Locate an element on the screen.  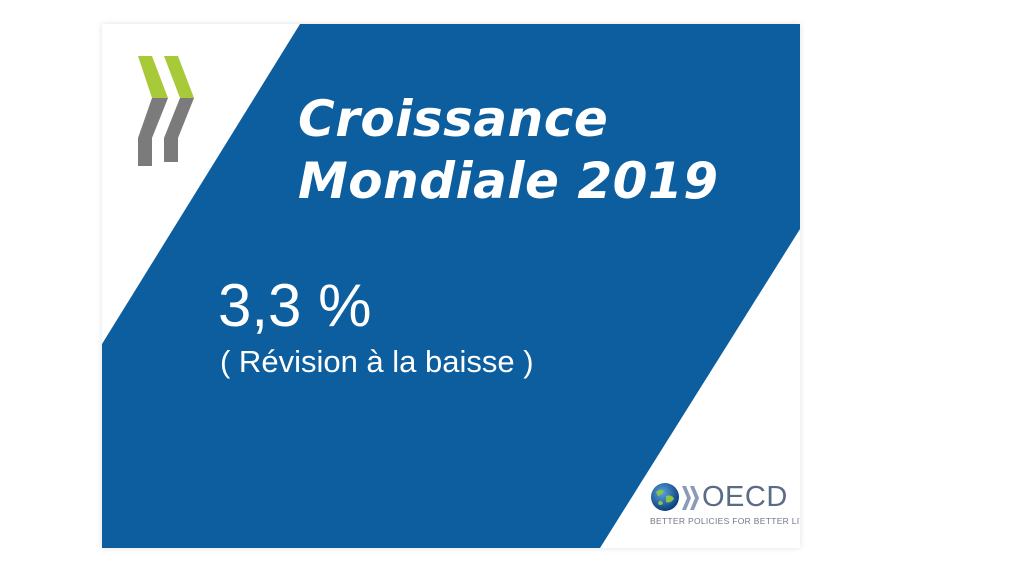
globe-icon is located at coordinates (665, 497).